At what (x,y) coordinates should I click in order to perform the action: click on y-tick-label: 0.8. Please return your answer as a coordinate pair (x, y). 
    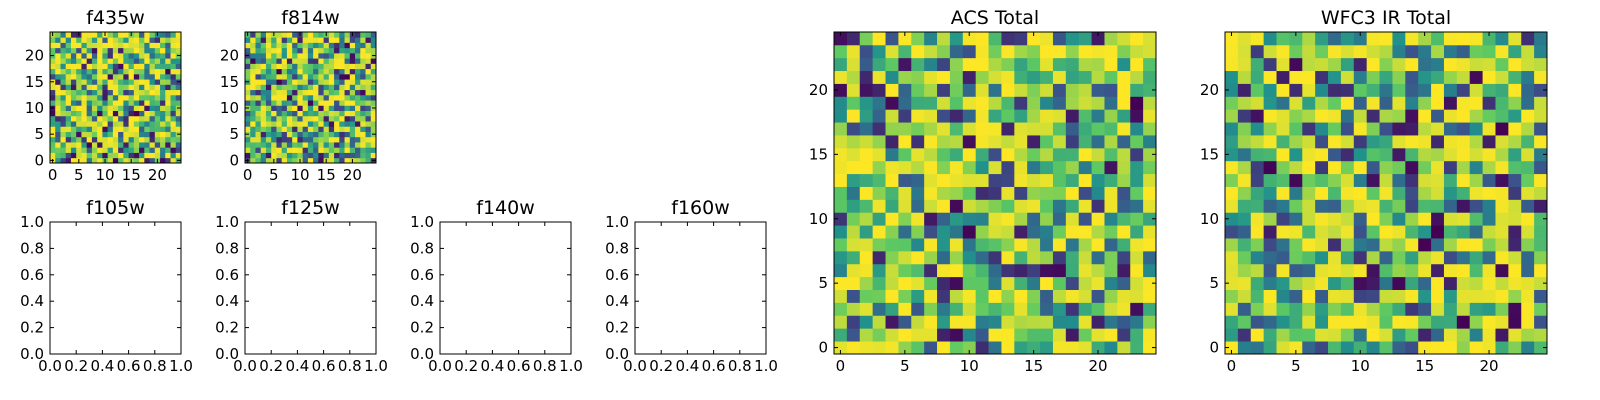
    Looking at the image, I should click on (422, 248).